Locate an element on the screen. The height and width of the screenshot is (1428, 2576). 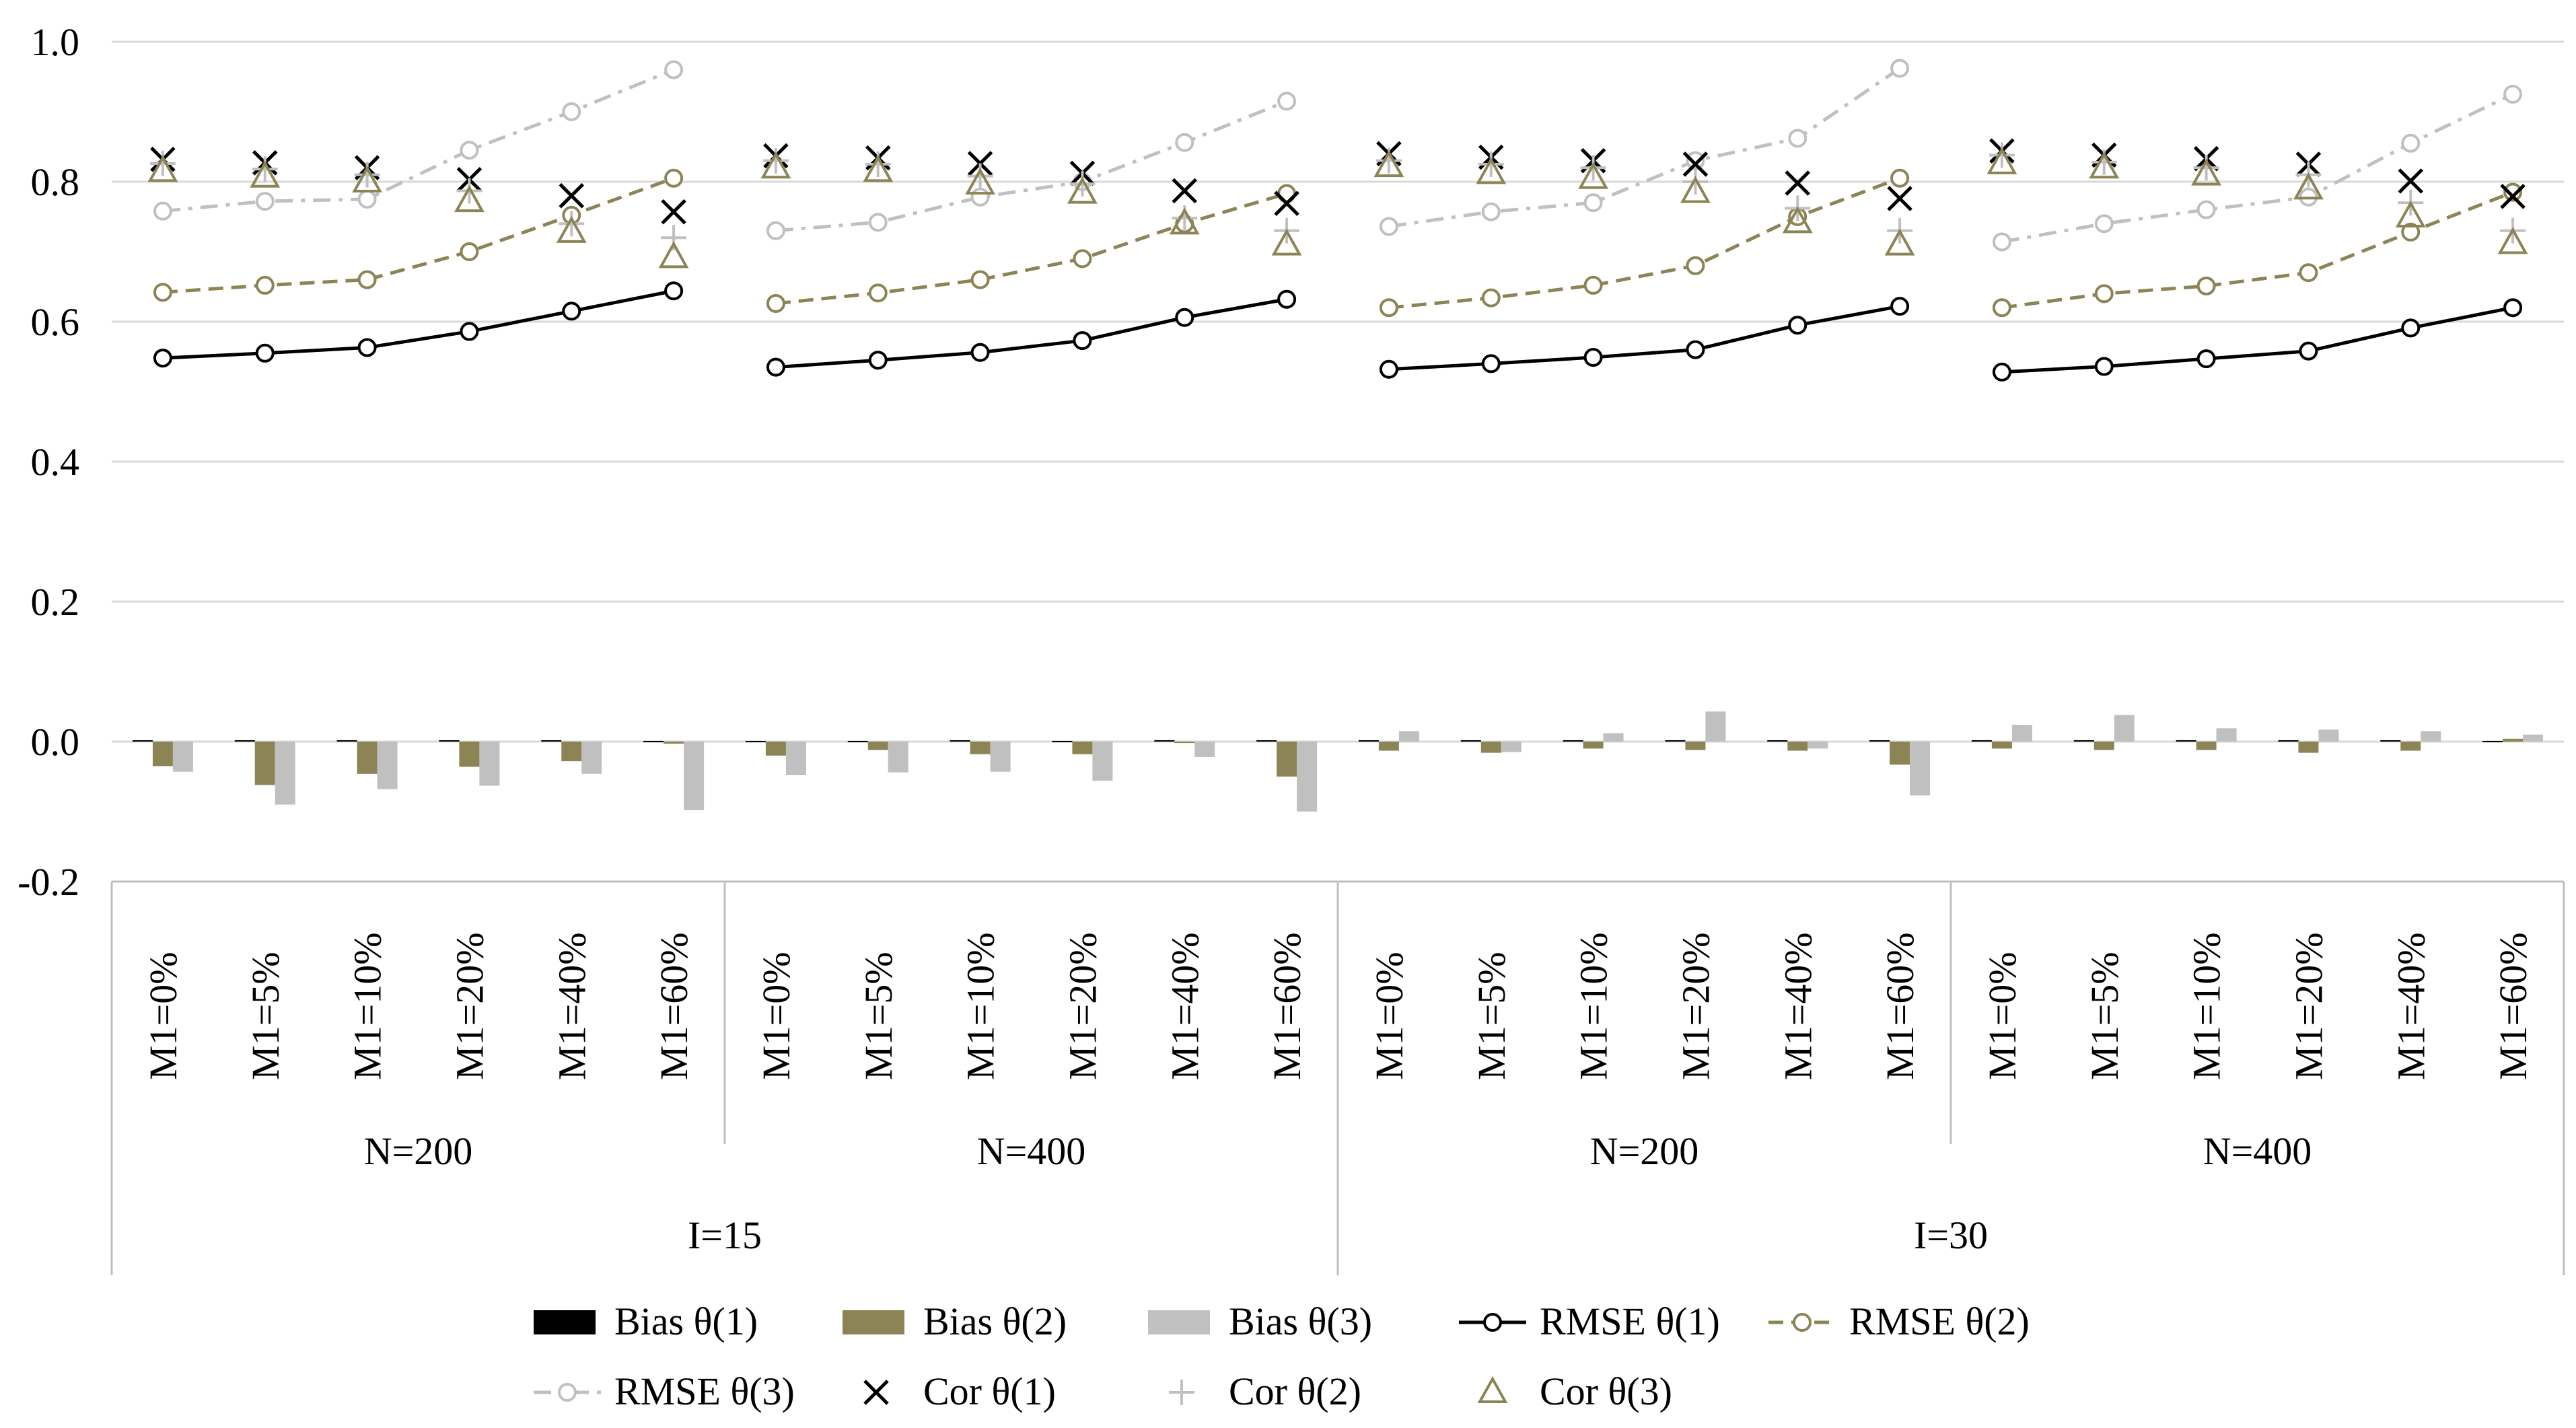
legend-label: RMSE θ(3) is located at coordinates (704, 1391).